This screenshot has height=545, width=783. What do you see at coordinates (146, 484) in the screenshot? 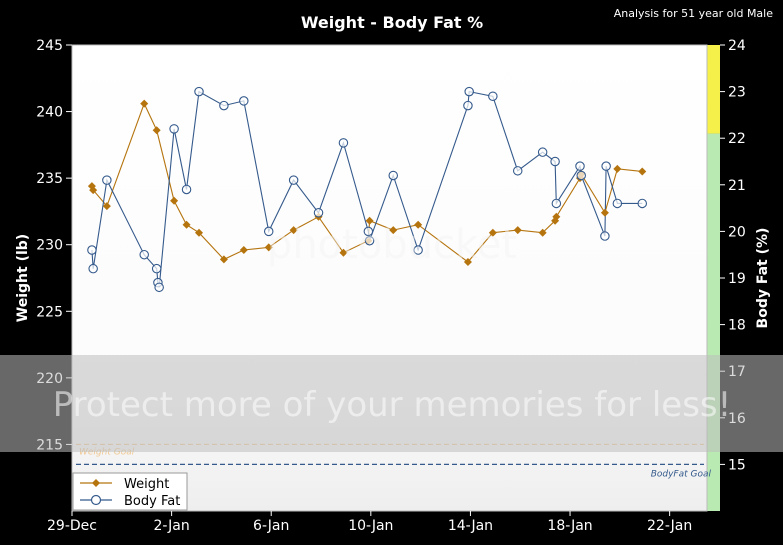
I see `legend-weight-label: Weight` at bounding box center [146, 484].